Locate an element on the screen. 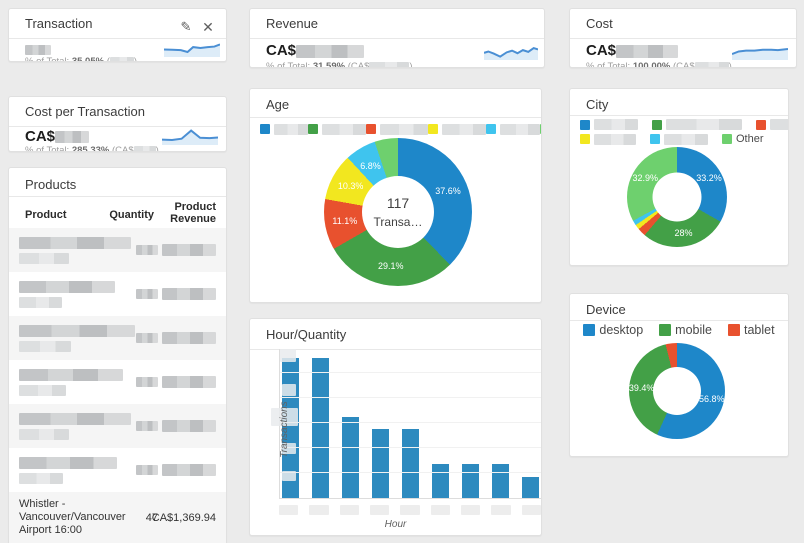 The width and height of the screenshot is (804, 543). city-card: City Other 33.2% 28% 32.9% is located at coordinates (679, 177).